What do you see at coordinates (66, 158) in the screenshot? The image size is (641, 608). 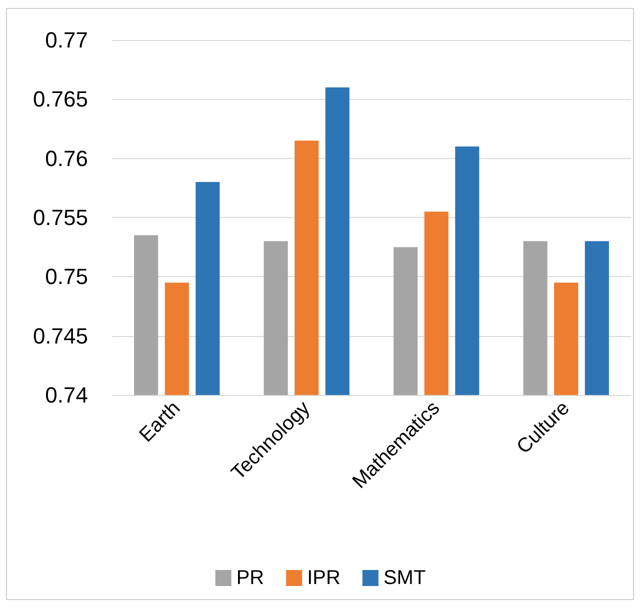 I see `y-tick-label: 0.76` at bounding box center [66, 158].